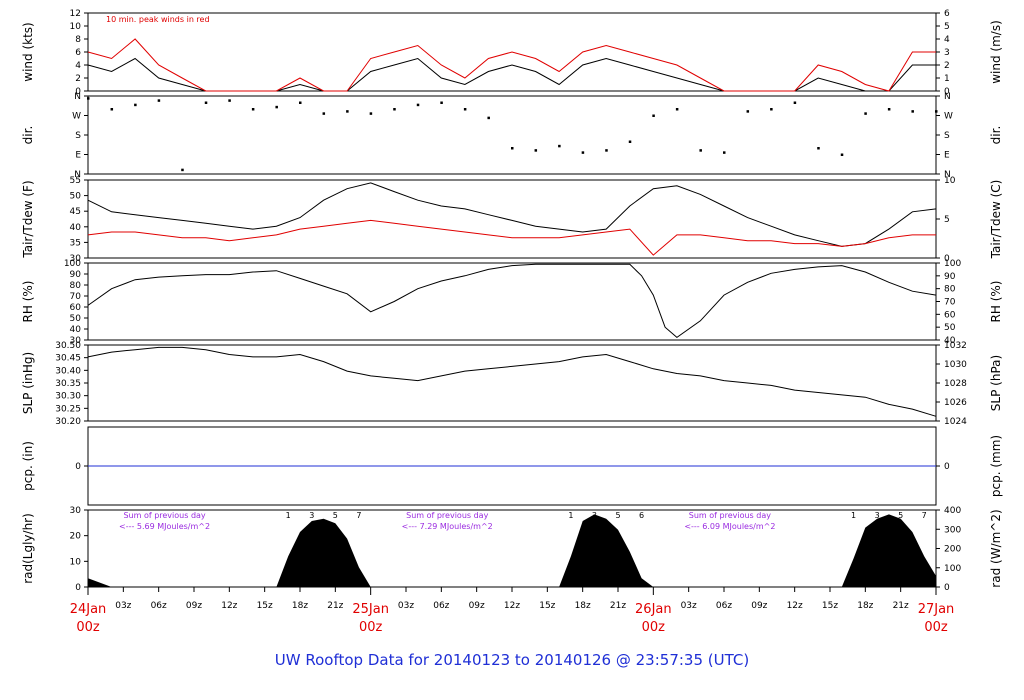 Image resolution: width=1024 pixels, height=700 pixels. Describe the element at coordinates (78, 92) in the screenshot. I see `wind-yaxis-left-label: 0` at that location.